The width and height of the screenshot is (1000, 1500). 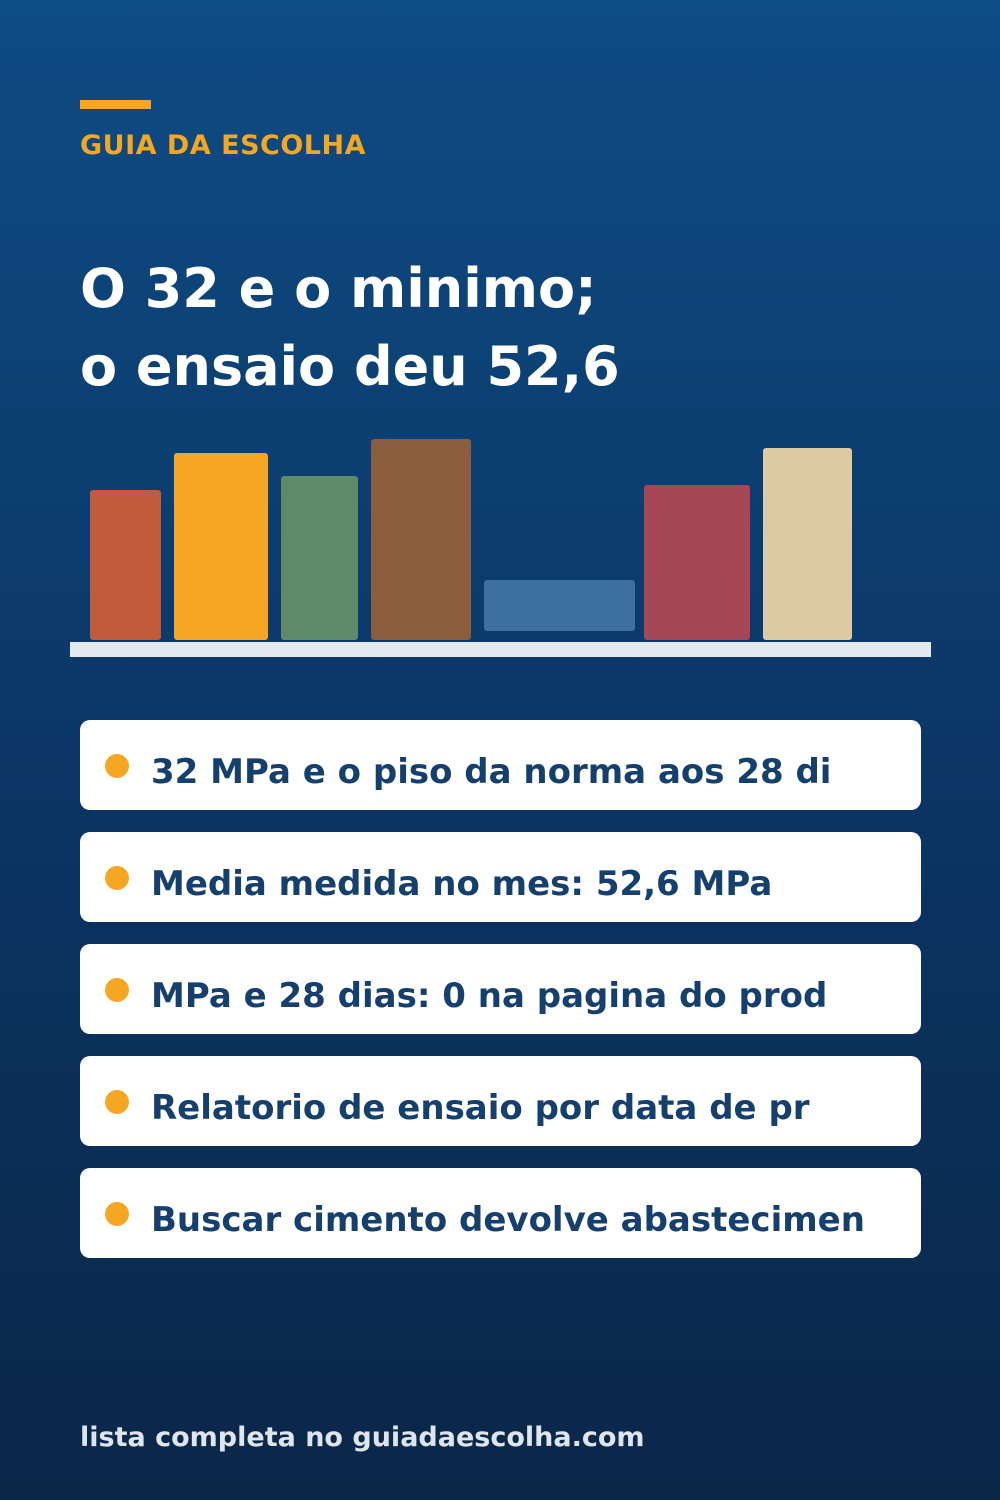 I want to click on list-item: Buscar cimento devolve abastecimen, so click(x=500, y=1213).